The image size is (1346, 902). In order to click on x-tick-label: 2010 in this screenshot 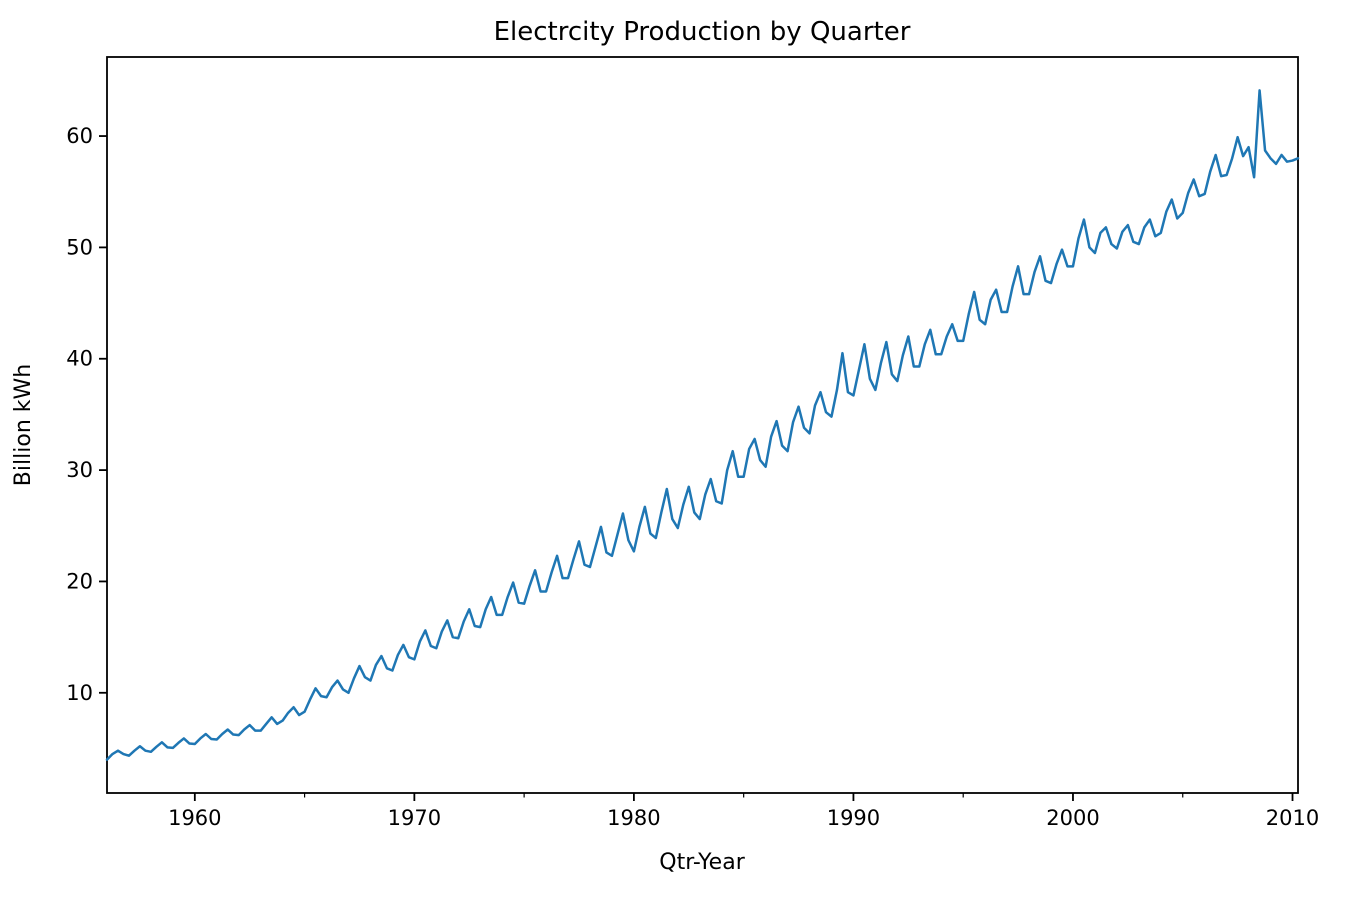, I will do `click(1292, 818)`.